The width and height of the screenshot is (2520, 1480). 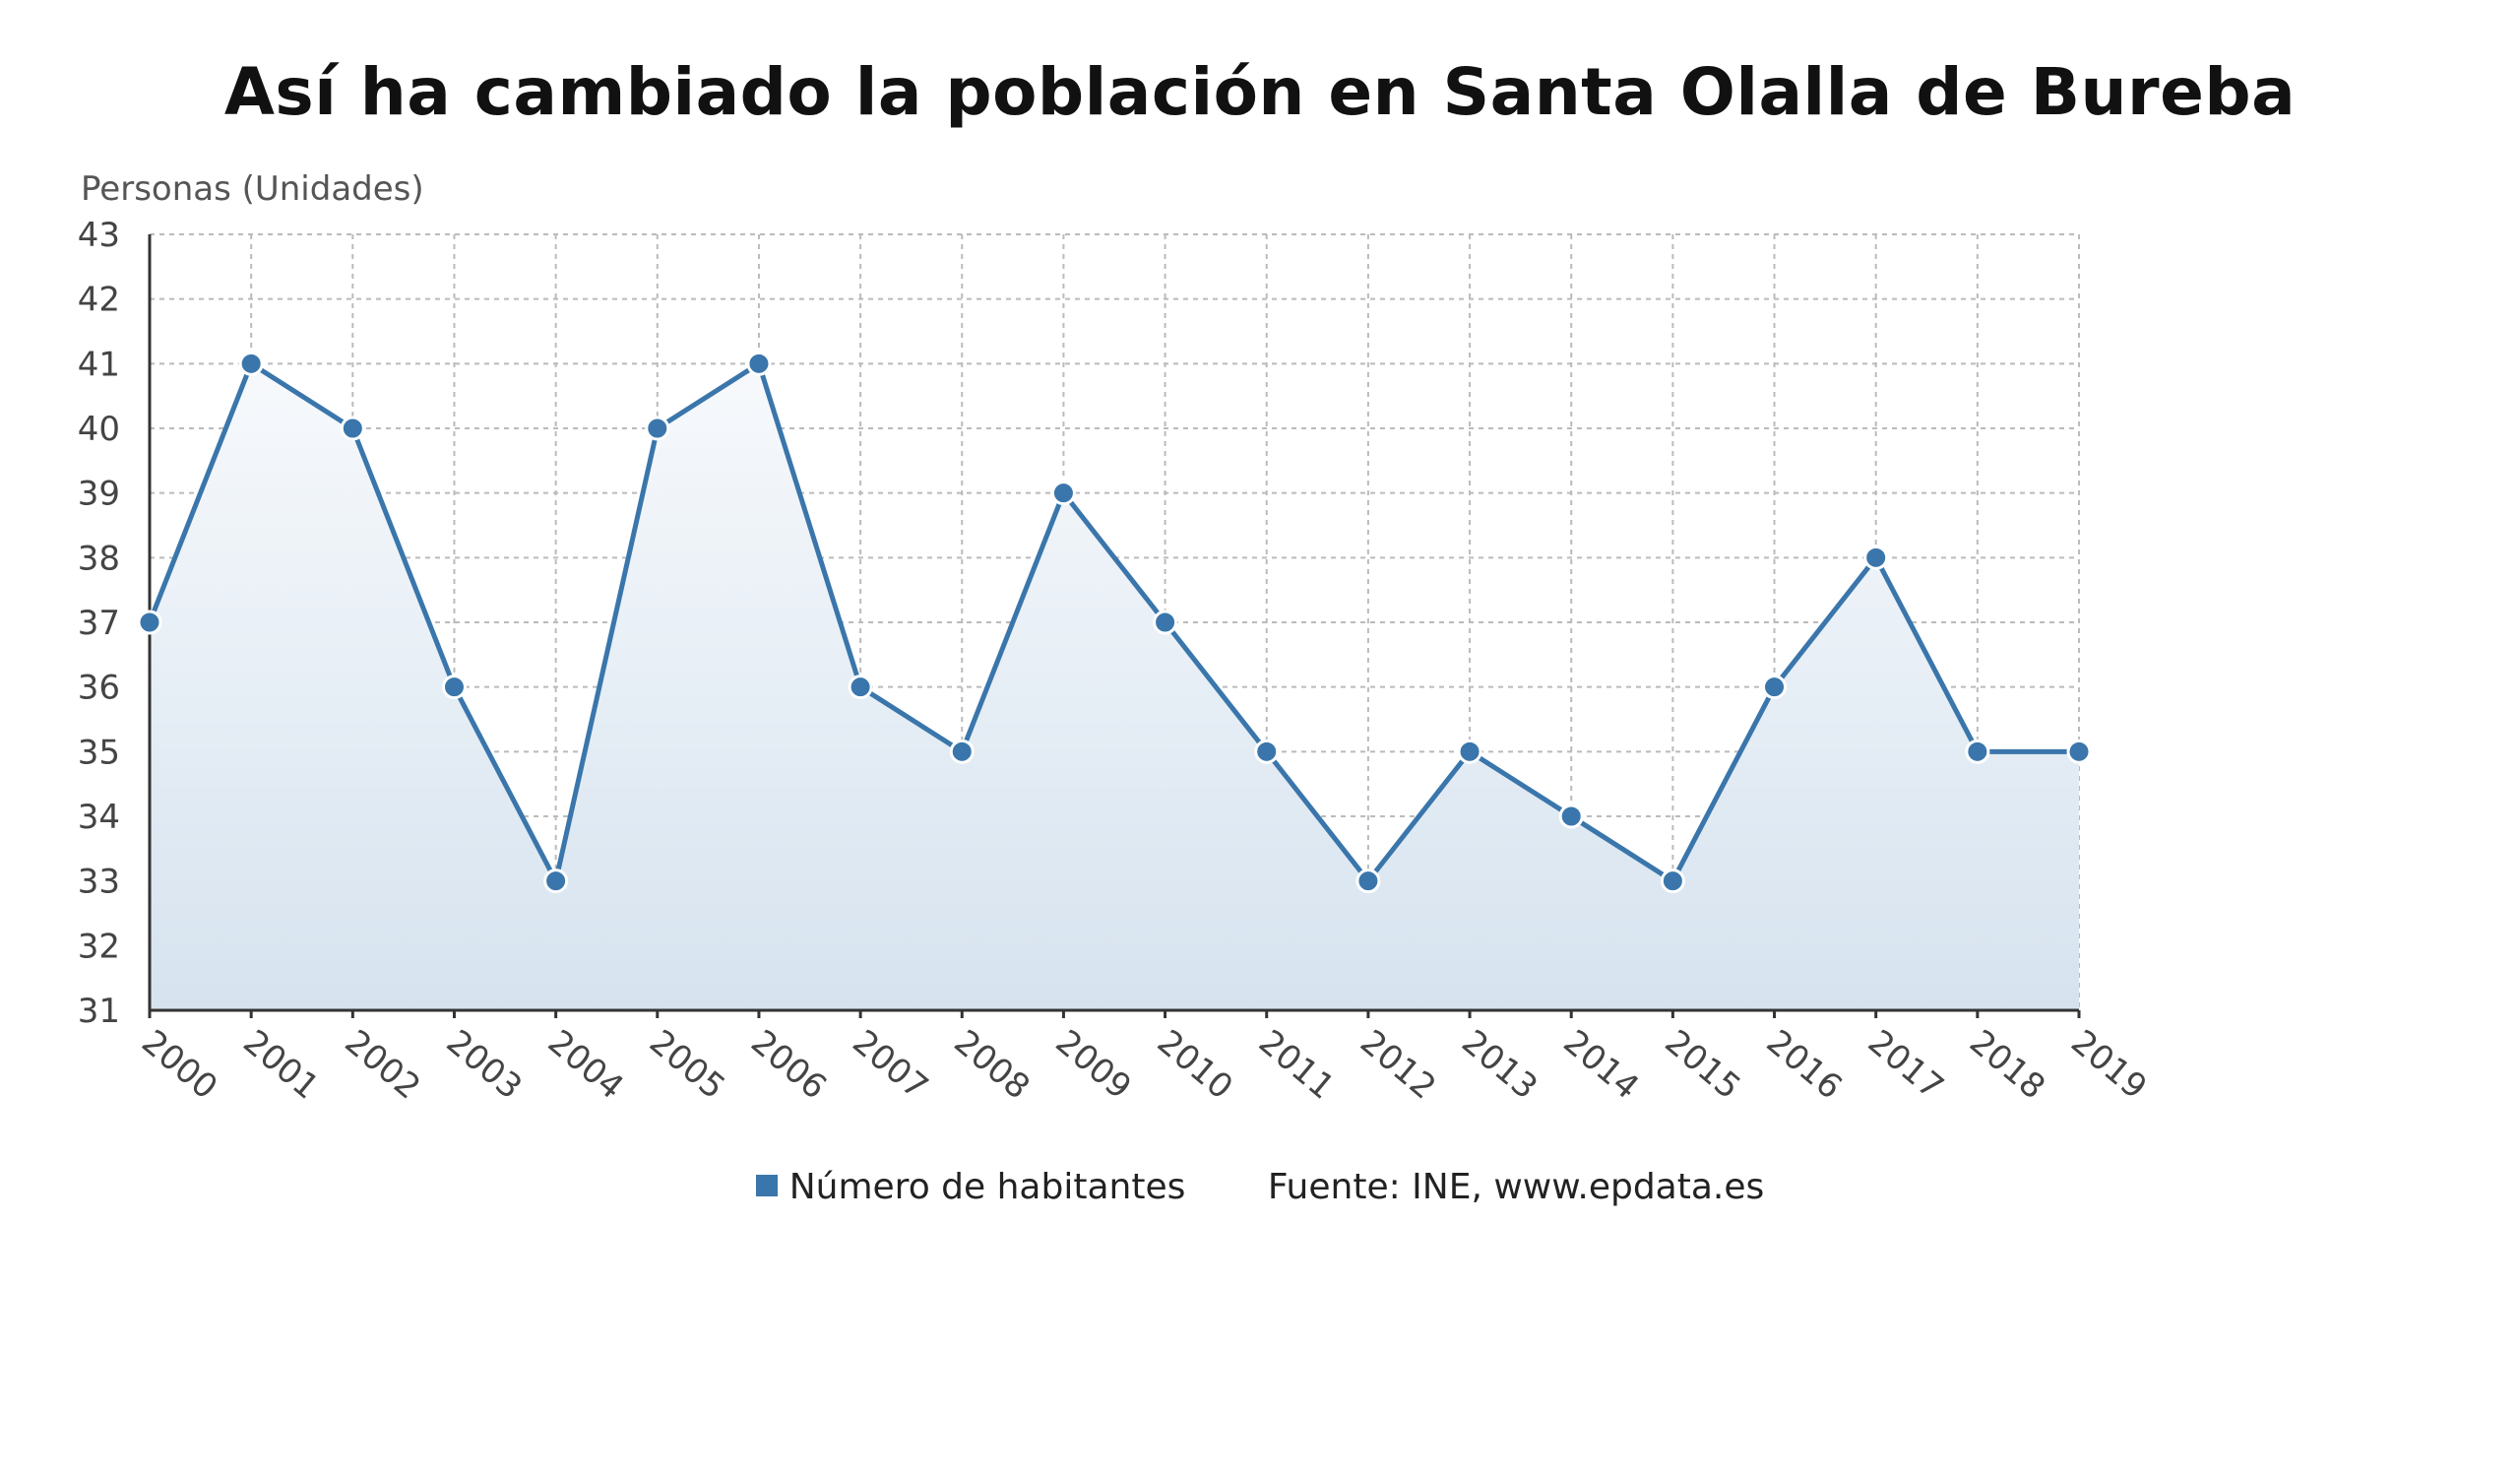 I want to click on legend-swatch, so click(x=766, y=1185).